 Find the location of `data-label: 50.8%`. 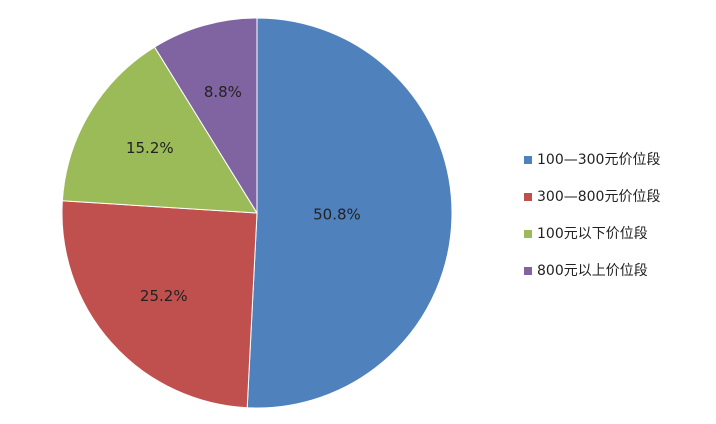

data-label: 50.8% is located at coordinates (337, 215).